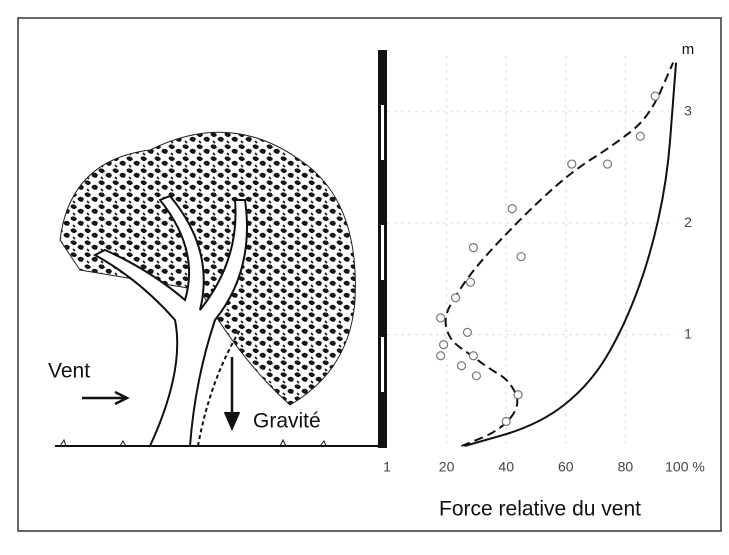  I want to click on x-tick-label: 60, so click(566, 467).